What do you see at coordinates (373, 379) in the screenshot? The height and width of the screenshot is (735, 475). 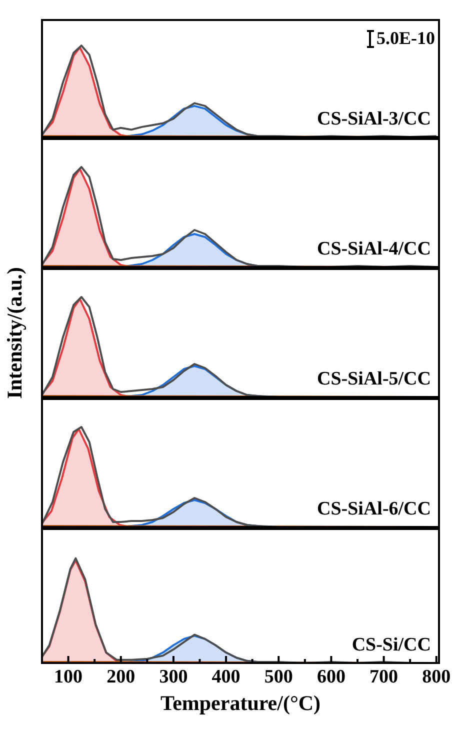 I see `annotation: CS-SiAl-5/CC` at bounding box center [373, 379].